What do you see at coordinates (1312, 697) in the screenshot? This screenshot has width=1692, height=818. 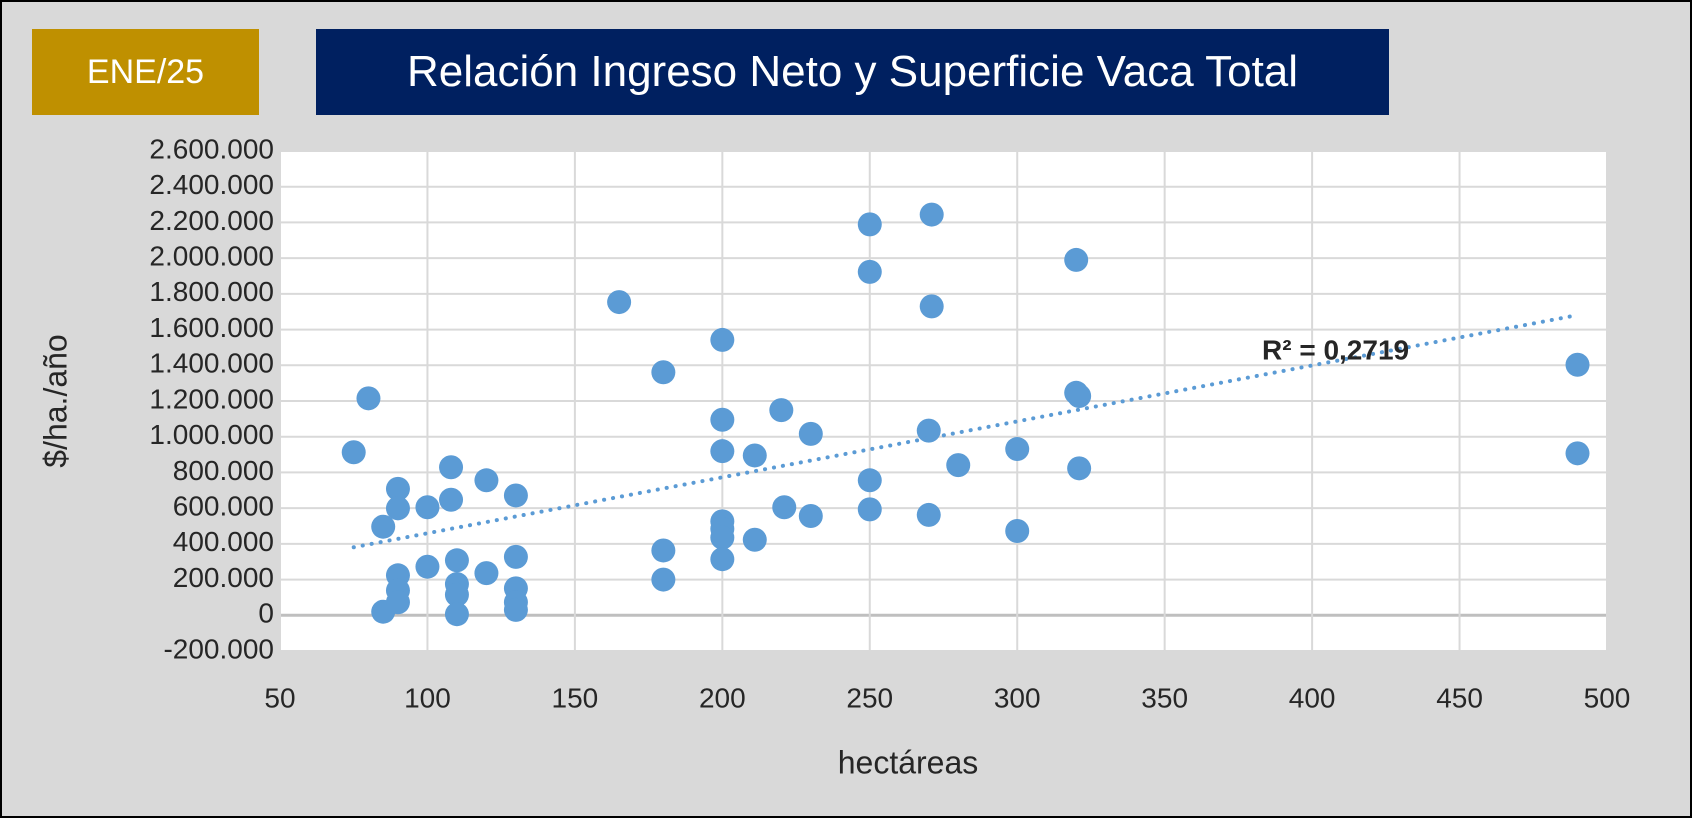 I see `x-tick-label: 400` at bounding box center [1312, 697].